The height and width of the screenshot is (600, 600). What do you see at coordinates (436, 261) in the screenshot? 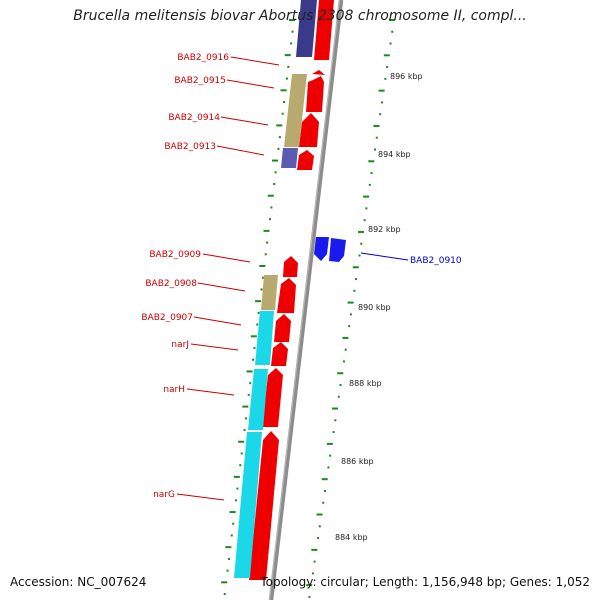
I see `gene-label: BAB2_0910` at bounding box center [436, 261].